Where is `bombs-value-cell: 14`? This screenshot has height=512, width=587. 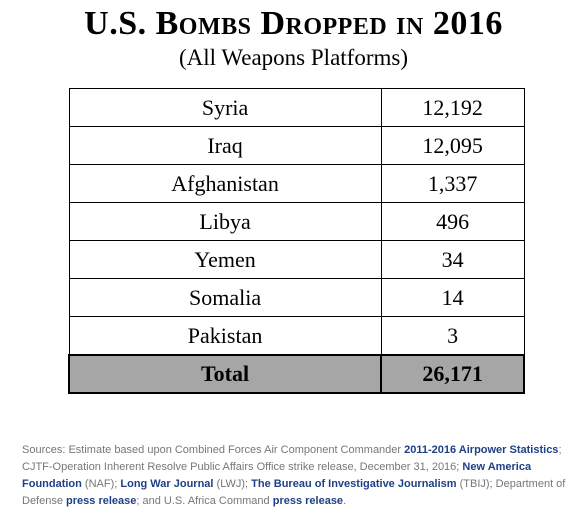
bombs-value-cell: 14 is located at coordinates (452, 297).